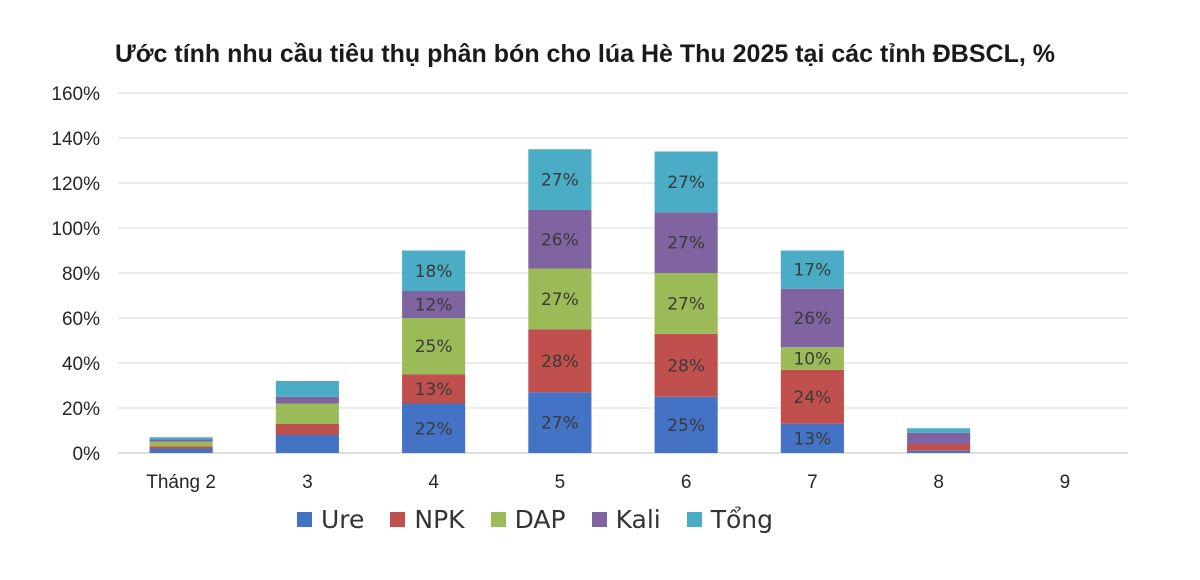 The image size is (1200, 580). I want to click on data-label: 18%, so click(434, 272).